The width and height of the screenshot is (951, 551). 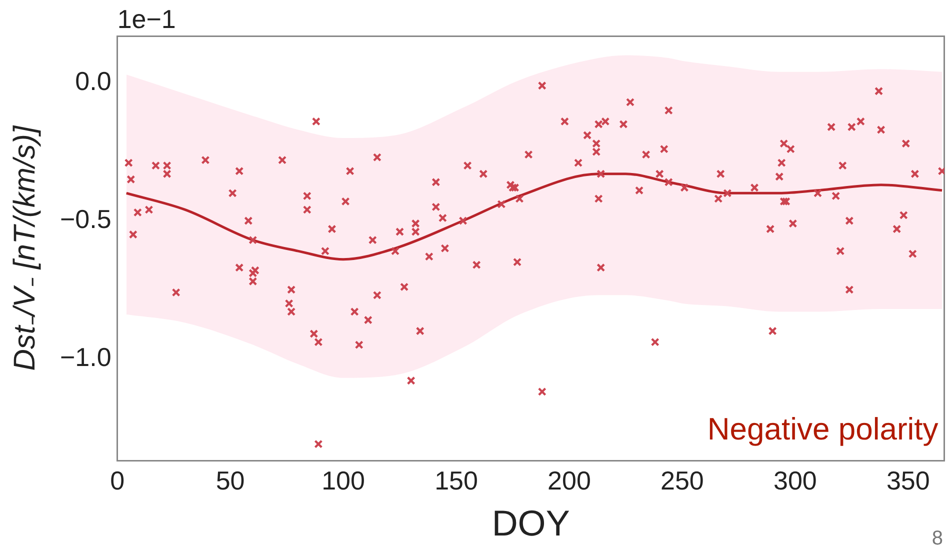 I want to click on x-tick-label: 50, so click(x=230, y=480).